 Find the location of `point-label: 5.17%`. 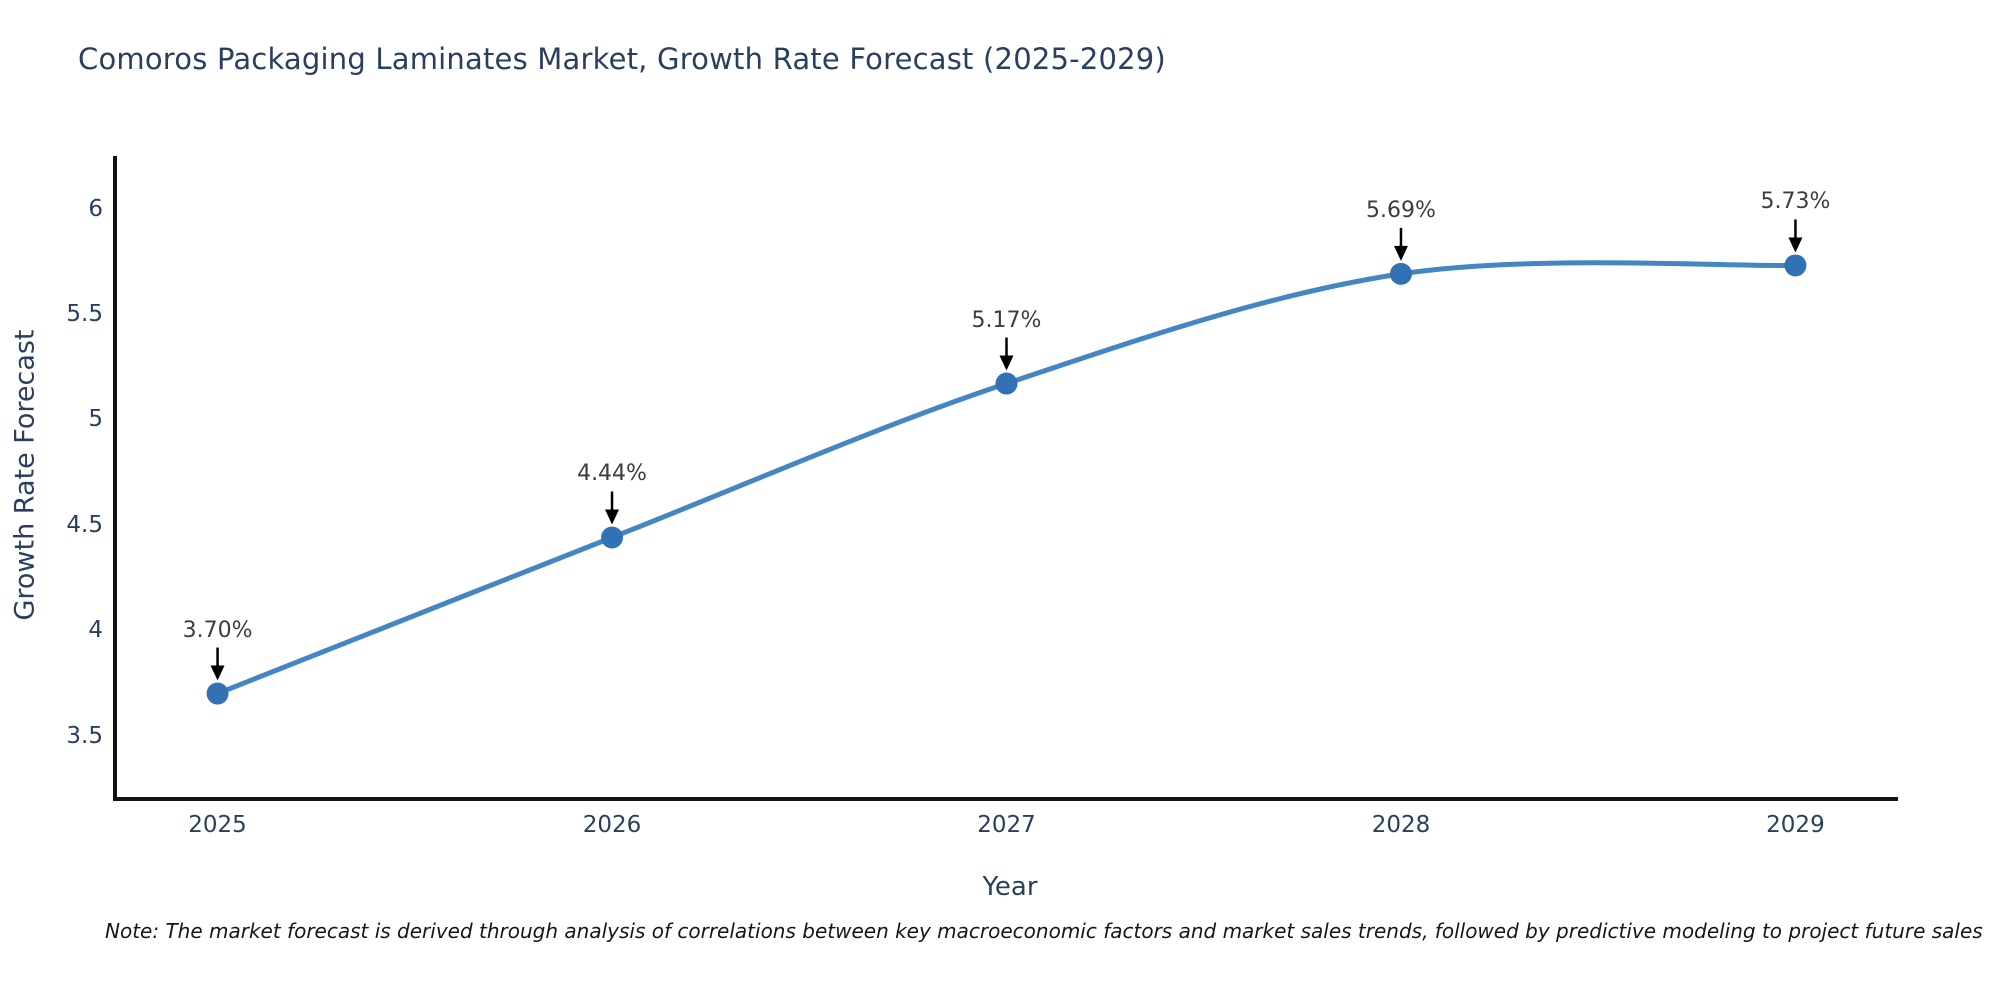

point-label: 5.17% is located at coordinates (1006, 320).